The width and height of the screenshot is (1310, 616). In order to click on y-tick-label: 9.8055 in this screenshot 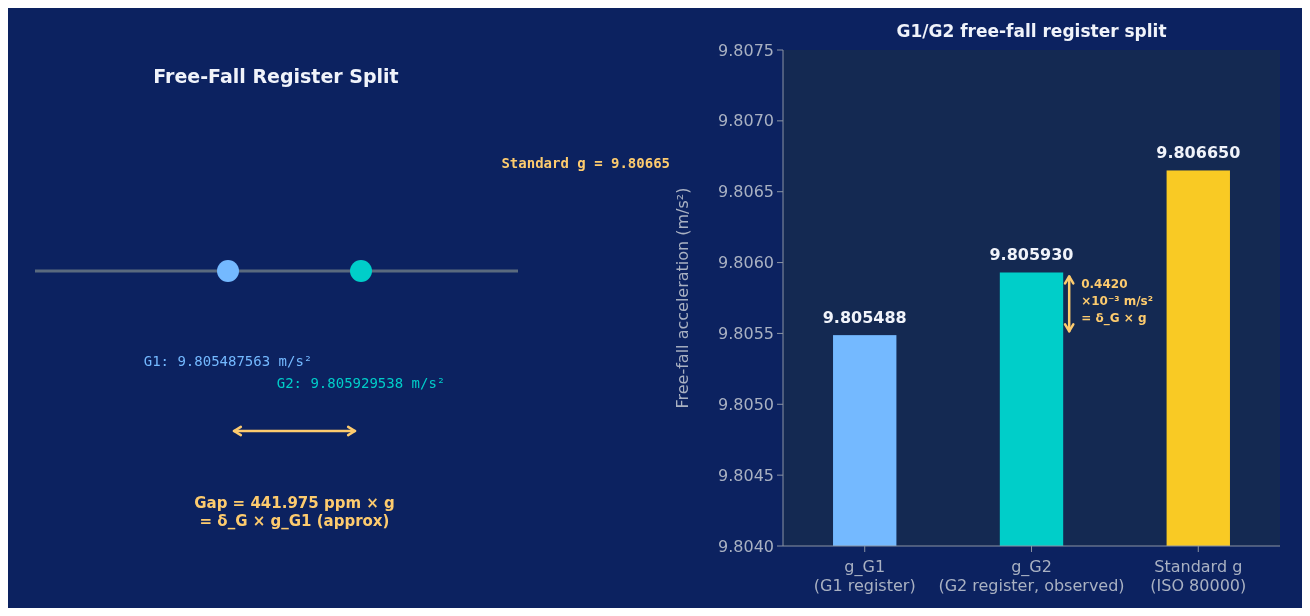, I will do `click(746, 334)`.